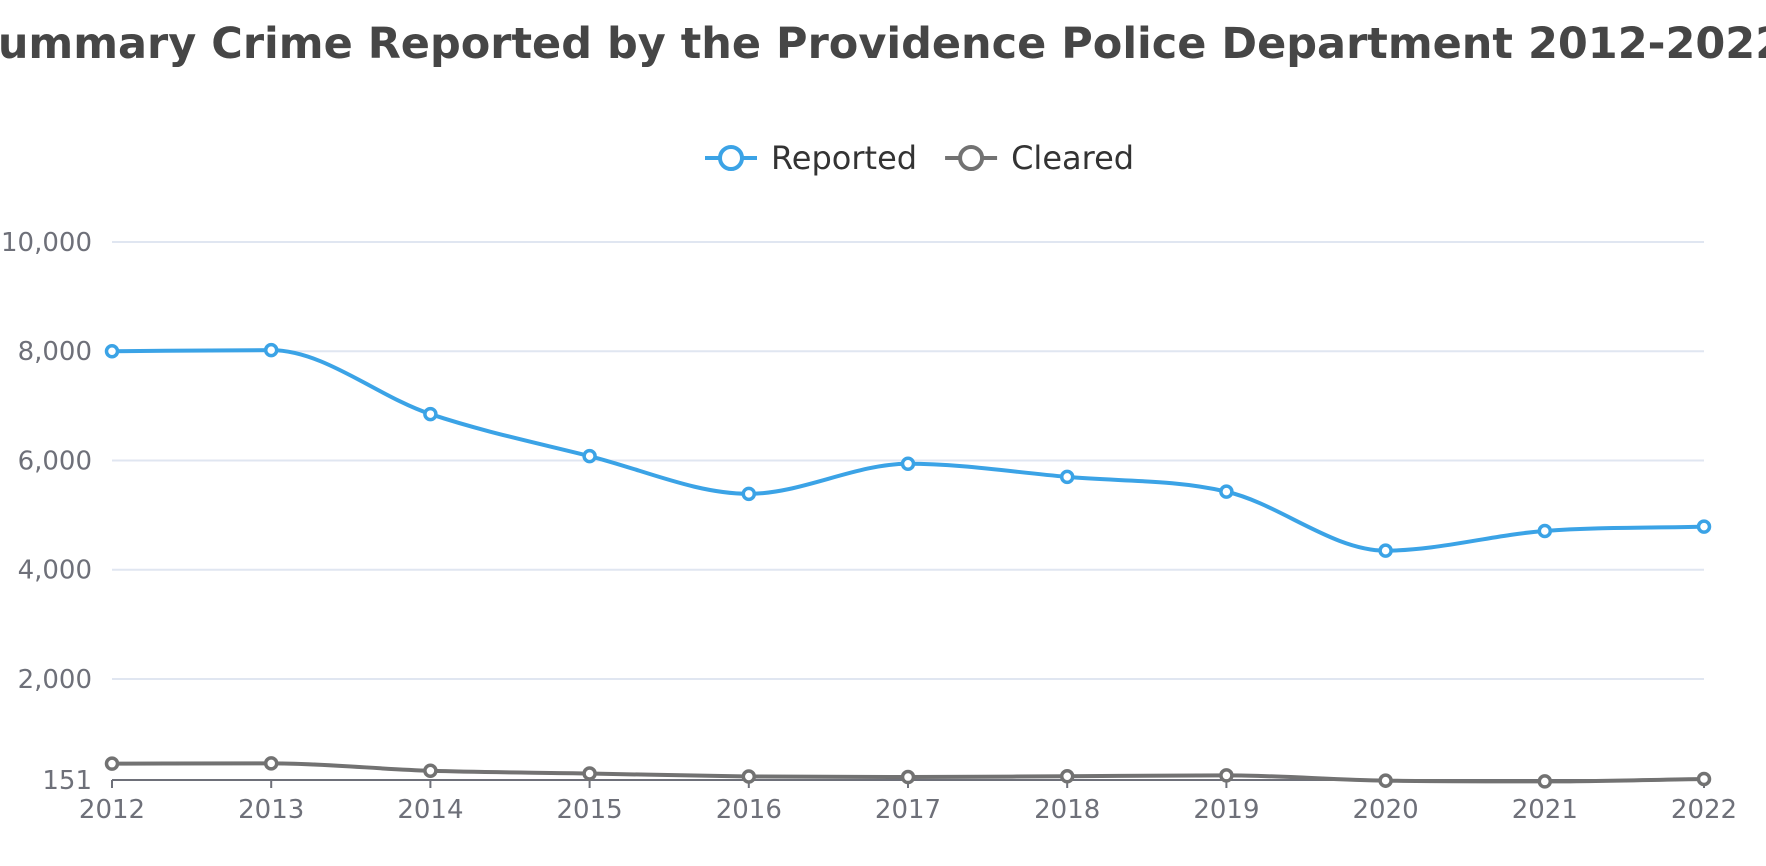 Image resolution: width=1766 pixels, height=866 pixels. I want to click on legend-item-reported: Reported, so click(811, 158).